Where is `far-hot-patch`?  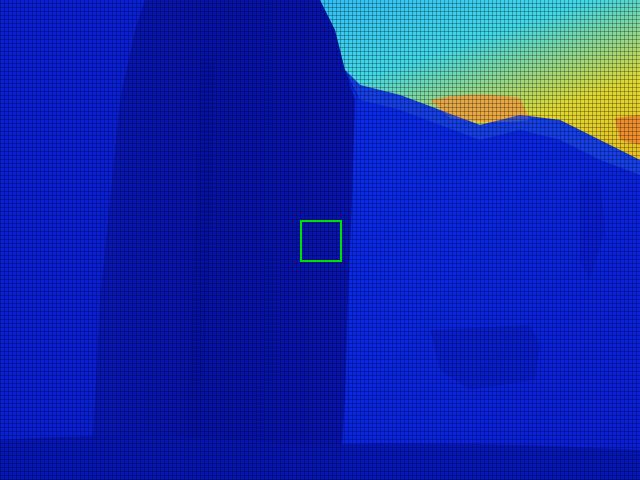 far-hot-patch is located at coordinates (480, 108).